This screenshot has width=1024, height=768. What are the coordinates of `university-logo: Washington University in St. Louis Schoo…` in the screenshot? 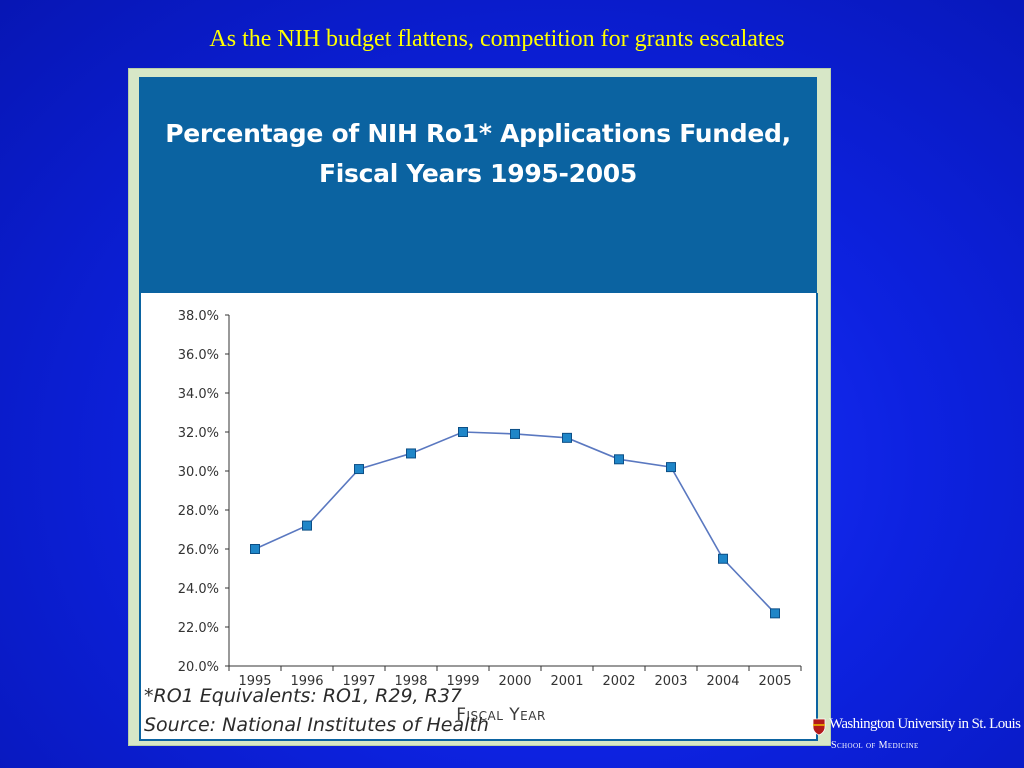 It's located at (918, 742).